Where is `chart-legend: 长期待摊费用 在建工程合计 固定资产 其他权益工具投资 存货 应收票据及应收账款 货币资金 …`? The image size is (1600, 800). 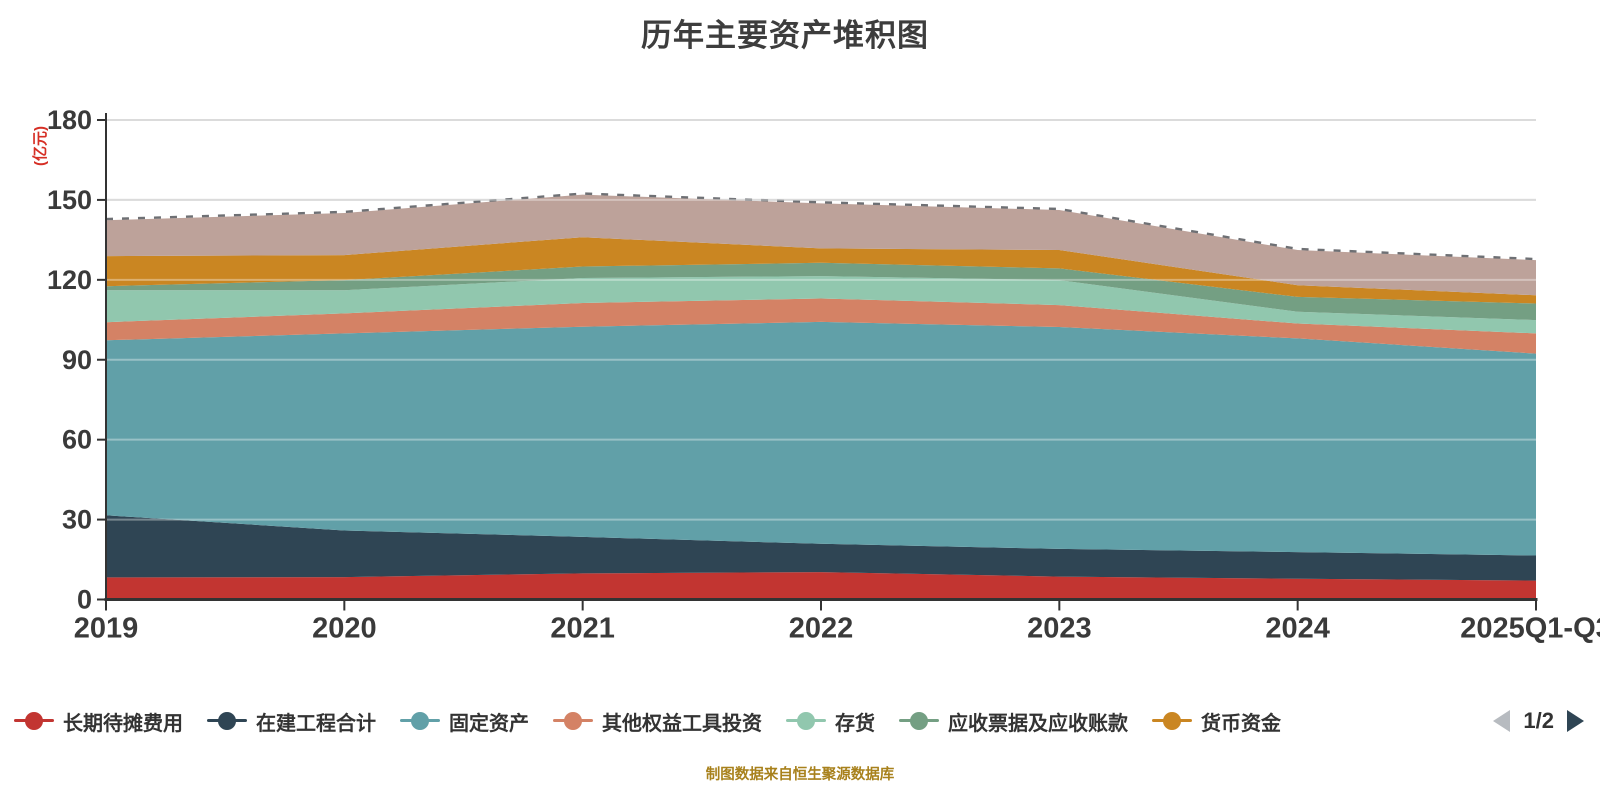
chart-legend: 长期待摊费用 在建工程合计 固定资产 其他权益工具投资 存货 应收票据及应收账款 货币资金 … is located at coordinates (799, 721).